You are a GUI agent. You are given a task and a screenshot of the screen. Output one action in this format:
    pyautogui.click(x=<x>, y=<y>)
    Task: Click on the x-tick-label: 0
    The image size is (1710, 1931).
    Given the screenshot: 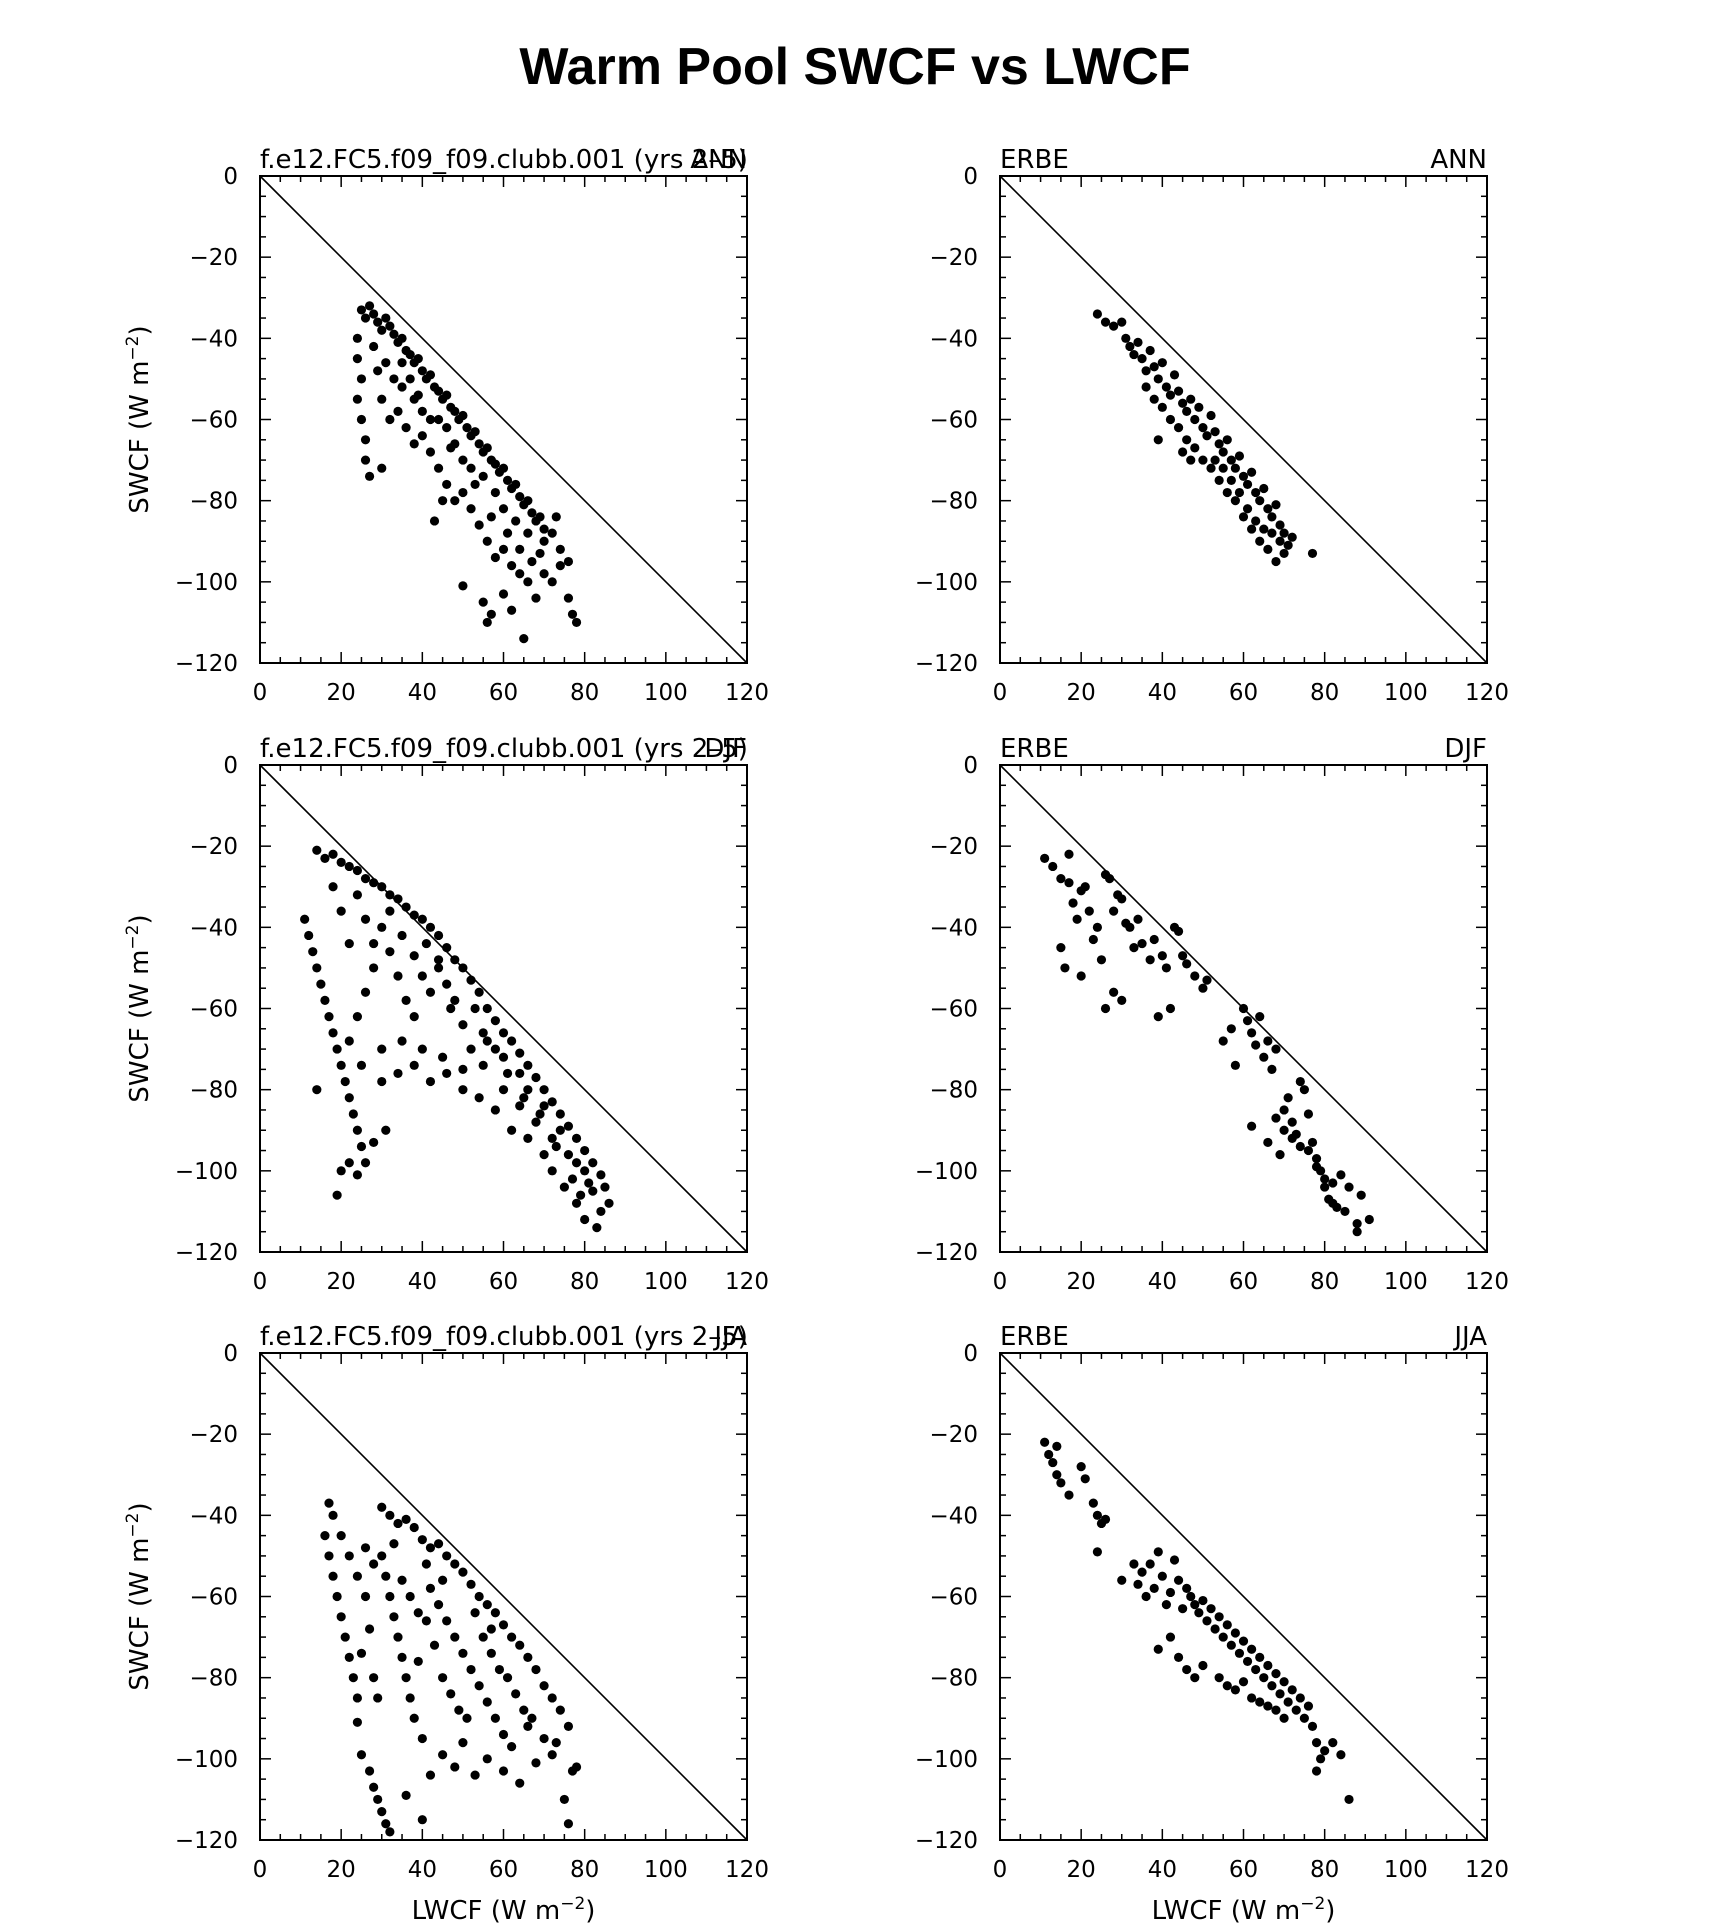 What is the action you would take?
    pyautogui.click(x=260, y=693)
    